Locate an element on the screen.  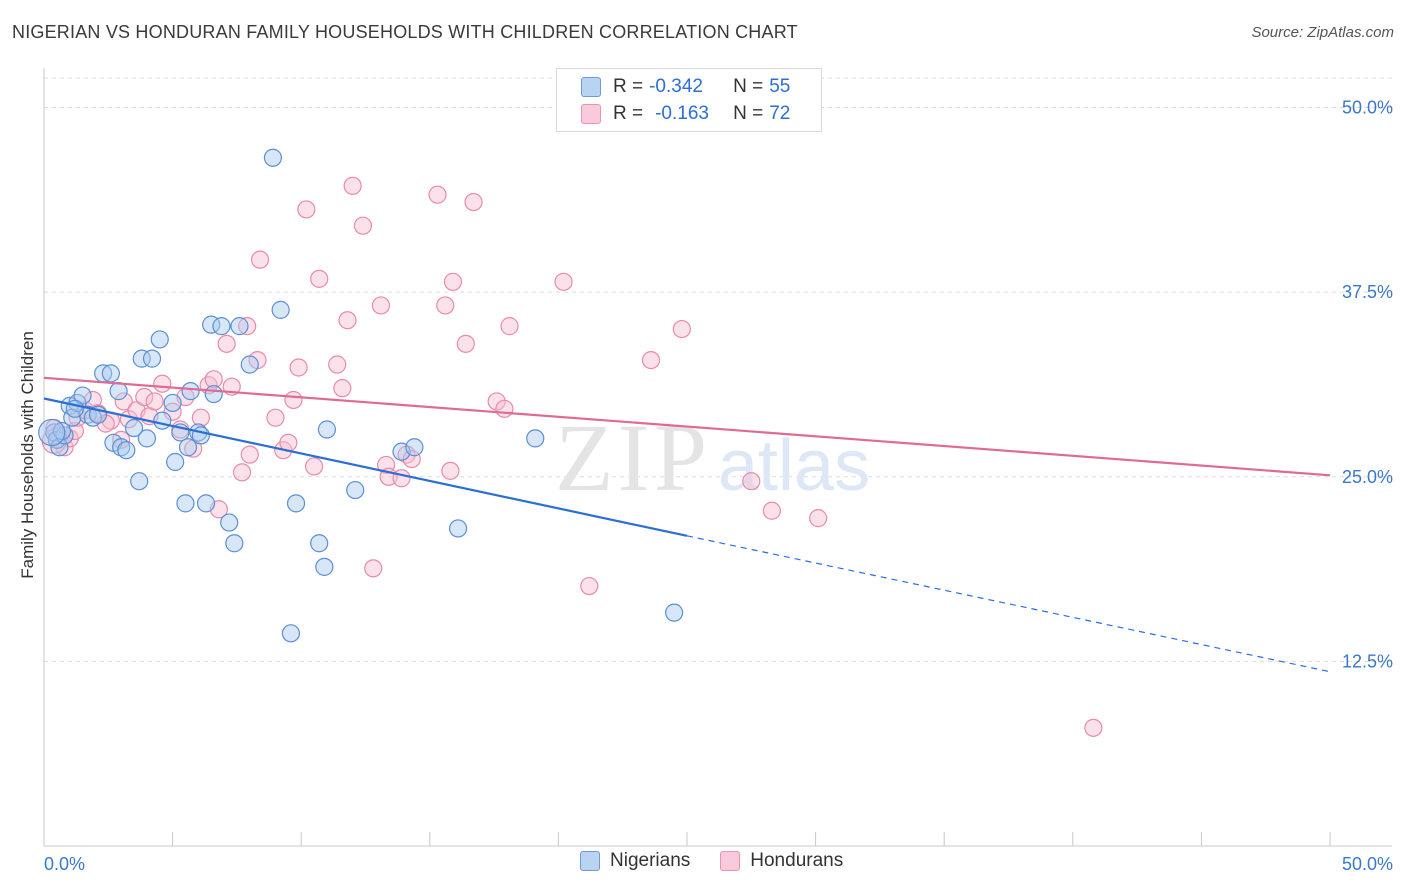
y-tick-label-3: 50.0% is located at coordinates (1367, 108).